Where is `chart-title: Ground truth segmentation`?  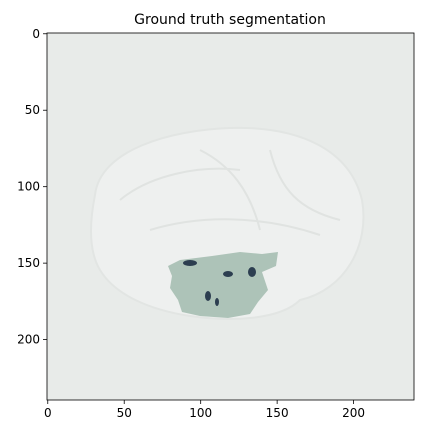
chart-title: Ground truth segmentation is located at coordinates (230, 20).